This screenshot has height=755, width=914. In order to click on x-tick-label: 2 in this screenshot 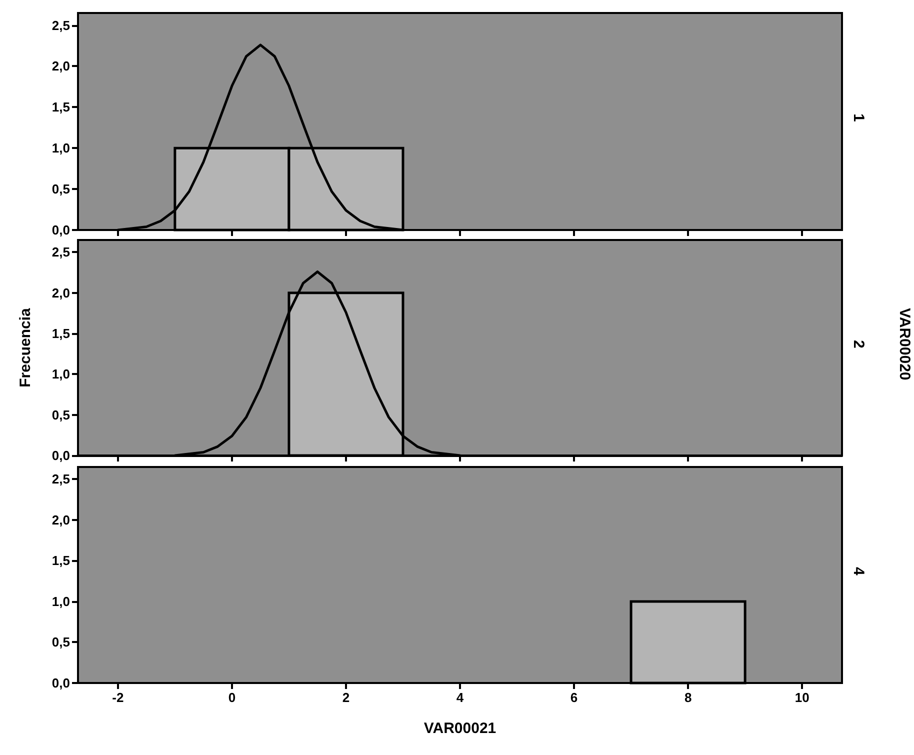, I will do `click(346, 697)`.